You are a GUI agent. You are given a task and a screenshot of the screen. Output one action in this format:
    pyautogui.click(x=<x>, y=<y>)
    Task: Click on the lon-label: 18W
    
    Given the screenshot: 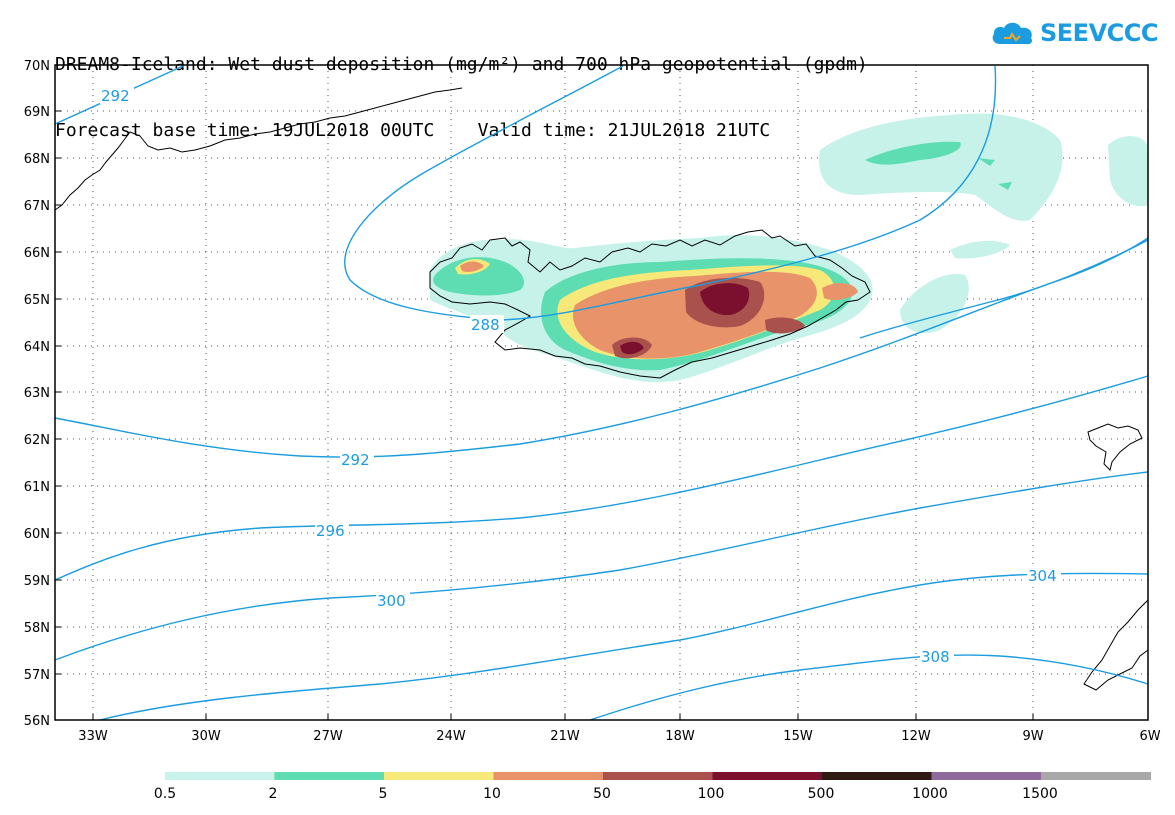 What is the action you would take?
    pyautogui.click(x=680, y=736)
    